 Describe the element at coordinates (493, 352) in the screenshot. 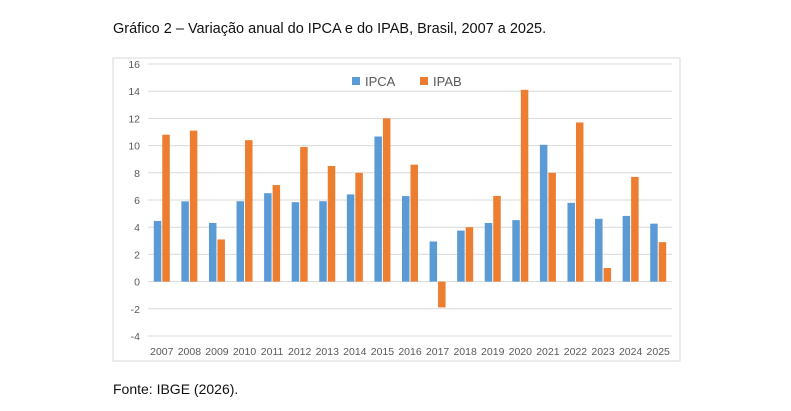

I see `x-tick-label: 2019` at that location.